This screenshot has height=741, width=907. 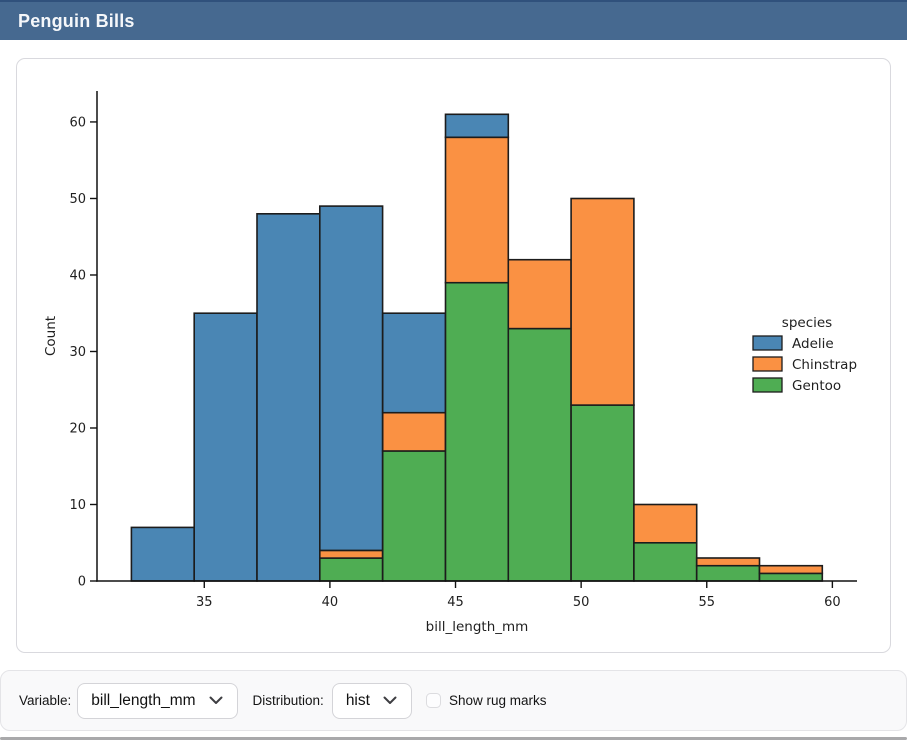 I want to click on y-tick-label: 10, so click(x=77, y=505).